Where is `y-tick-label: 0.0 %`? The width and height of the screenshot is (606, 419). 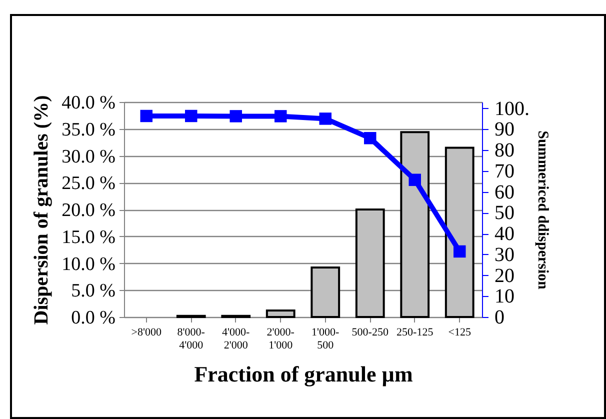 y-tick-label: 0.0 % is located at coordinates (93, 318).